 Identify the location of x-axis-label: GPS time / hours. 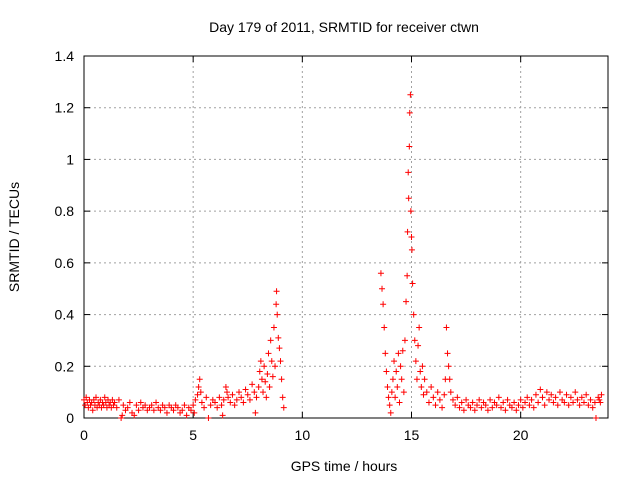
(344, 466).